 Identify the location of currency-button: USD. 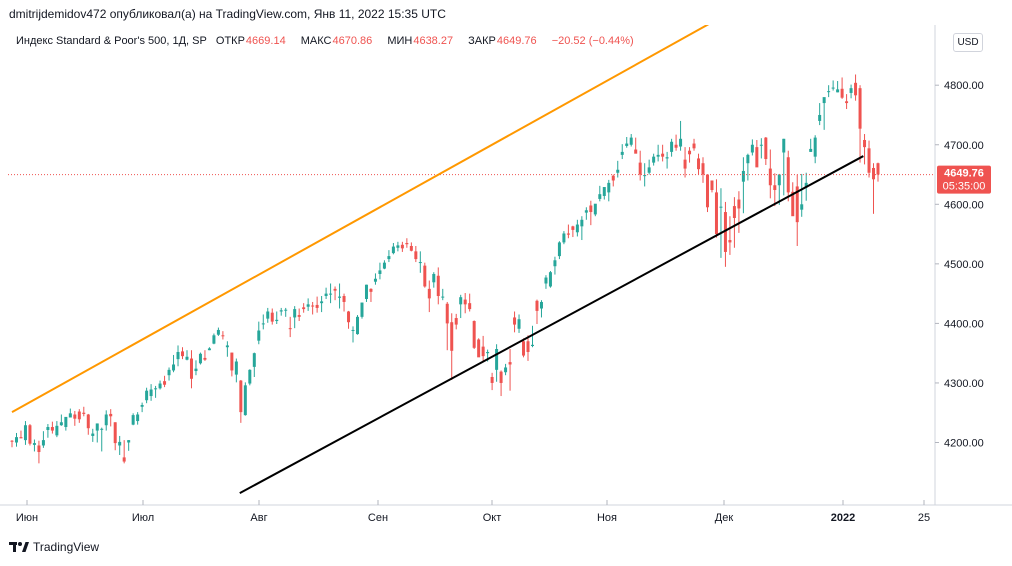
(968, 42).